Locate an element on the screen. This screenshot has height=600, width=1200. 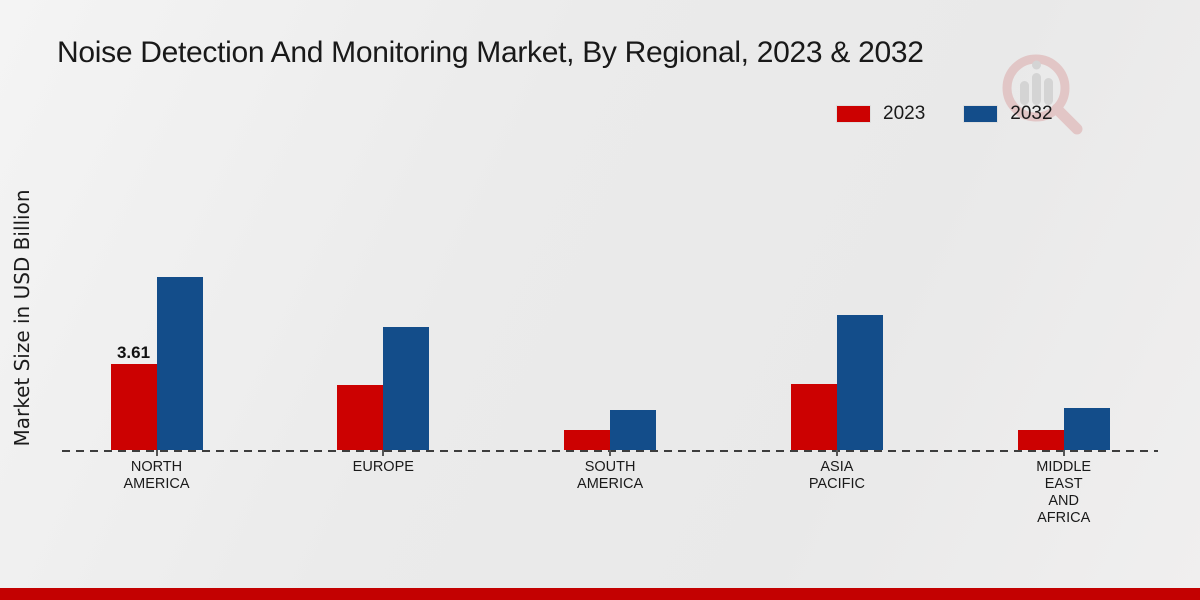
legend-label-2023: 2023 is located at coordinates (904, 113).